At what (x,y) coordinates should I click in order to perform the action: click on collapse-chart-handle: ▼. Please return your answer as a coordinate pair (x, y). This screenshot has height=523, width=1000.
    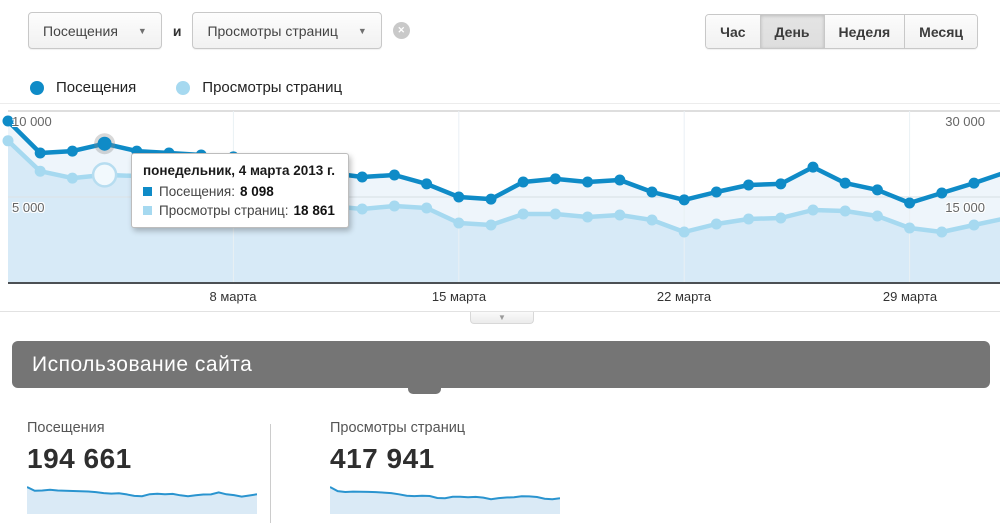
    Looking at the image, I should click on (502, 318).